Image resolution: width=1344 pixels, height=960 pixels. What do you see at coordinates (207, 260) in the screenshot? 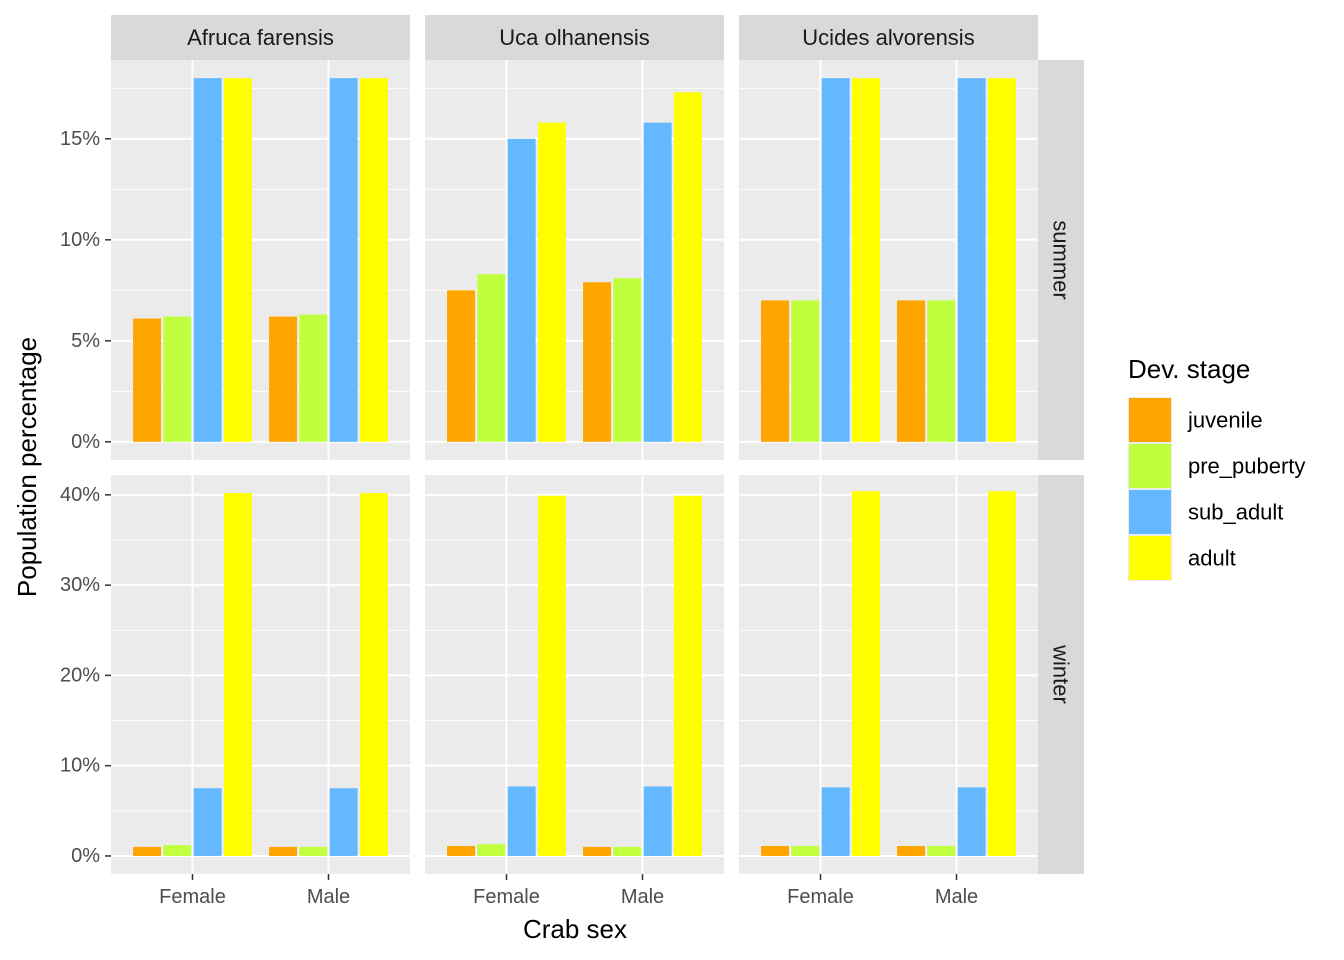
I see `bar-summer-afruca-farensis-female-sub-adult` at bounding box center [207, 260].